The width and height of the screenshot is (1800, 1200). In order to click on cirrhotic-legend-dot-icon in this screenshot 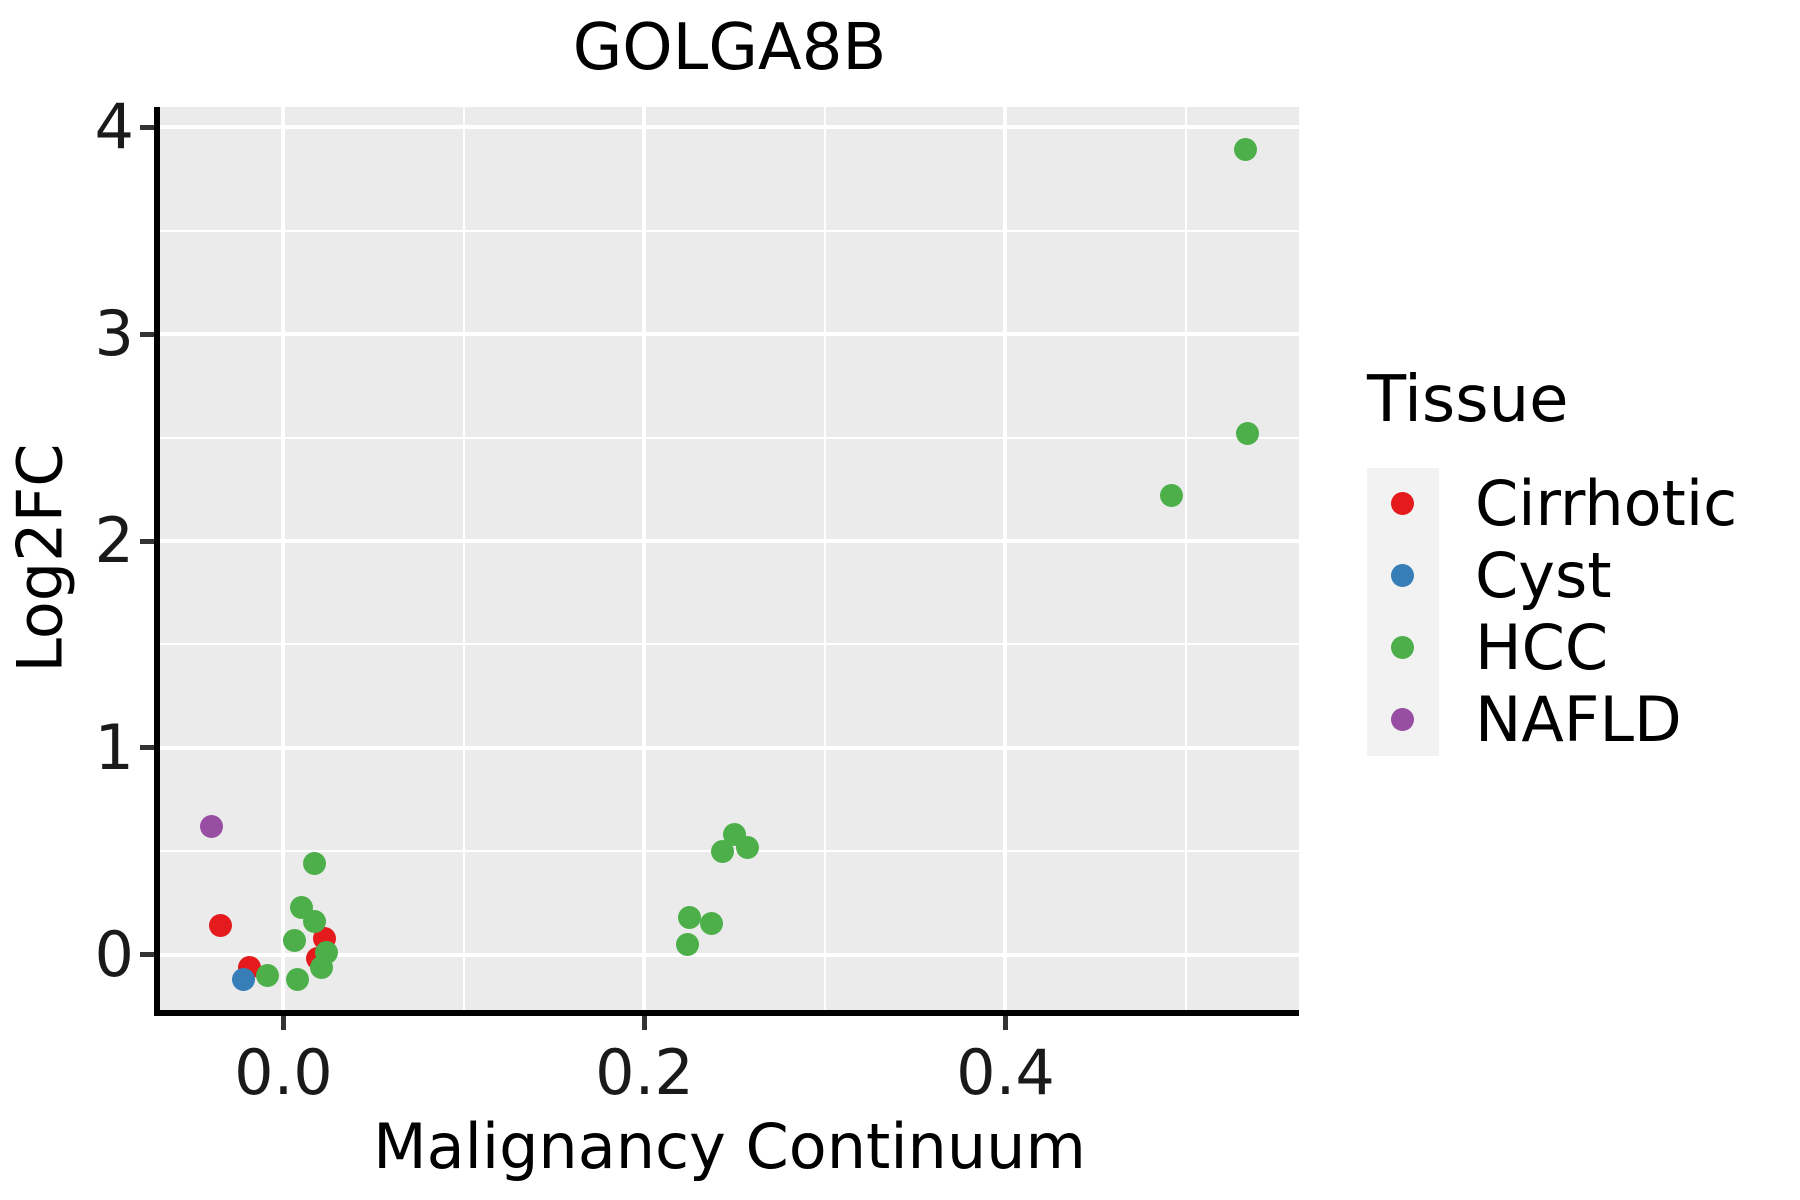, I will do `click(1402, 503)`.